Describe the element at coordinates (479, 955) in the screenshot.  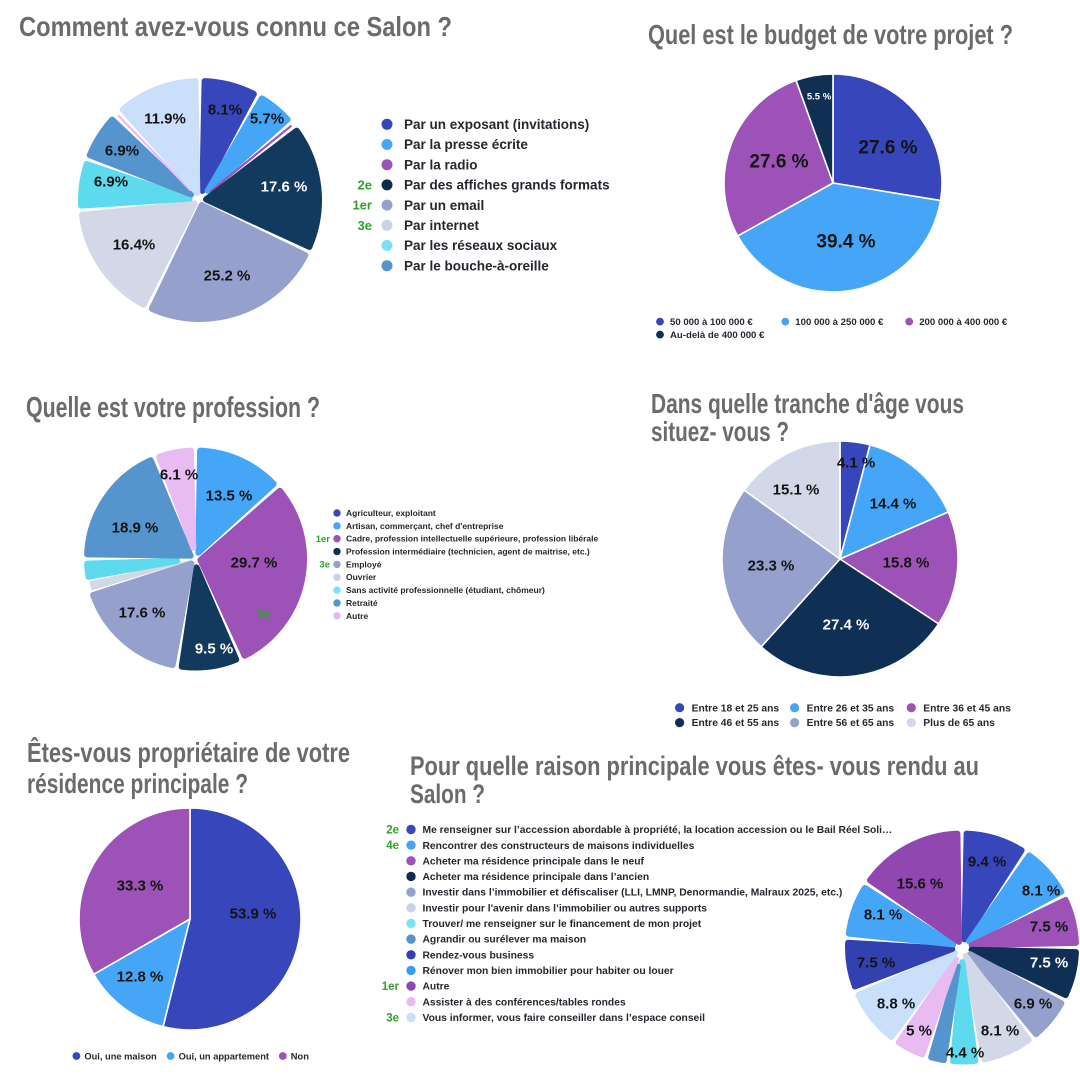
I see `svg-text: Rendez-vous business` at that location.